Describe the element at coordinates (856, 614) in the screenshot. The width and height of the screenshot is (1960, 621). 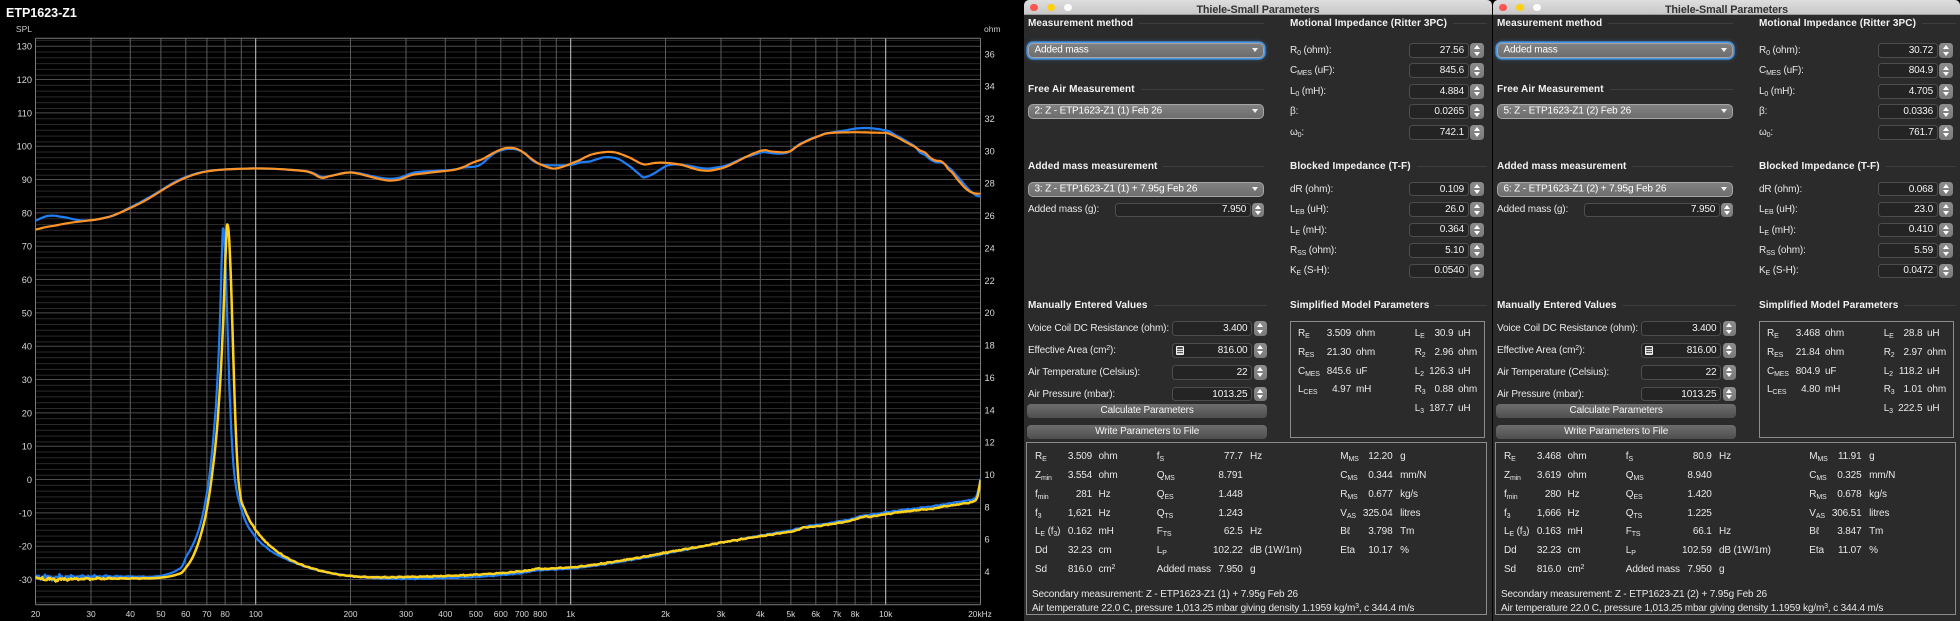
I see `svg-text: 8k` at that location.